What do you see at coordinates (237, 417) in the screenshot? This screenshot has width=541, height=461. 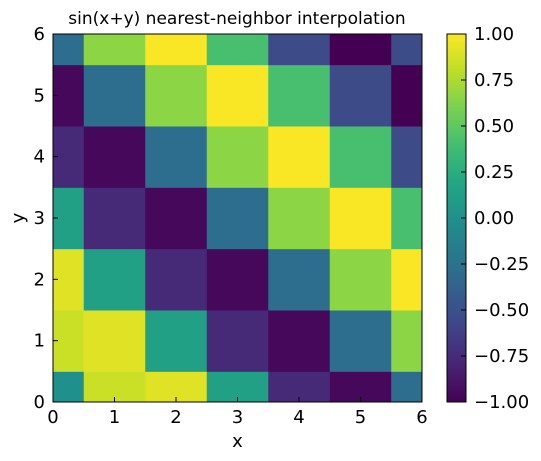 I see `x-tick-label: 3` at bounding box center [237, 417].